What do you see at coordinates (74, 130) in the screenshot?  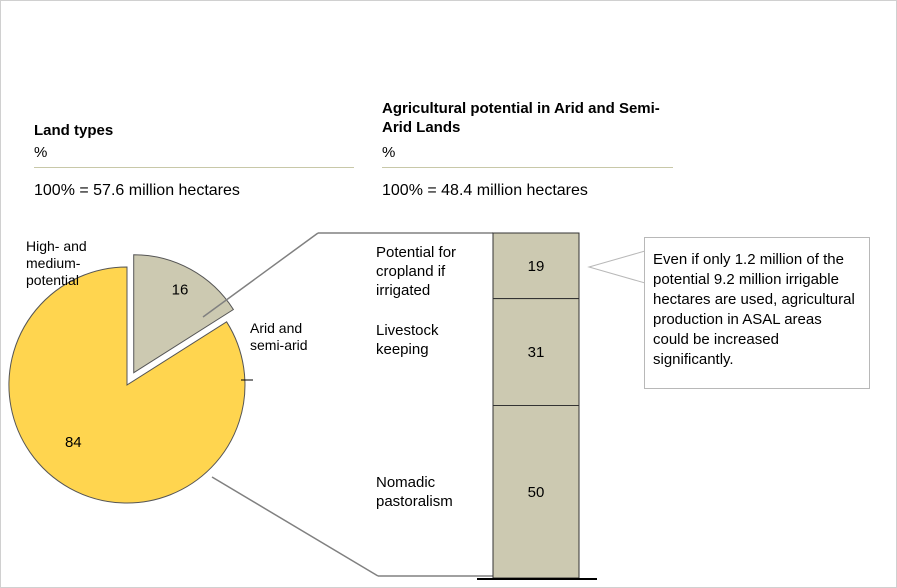 I see `pie-title: Land types` at bounding box center [74, 130].